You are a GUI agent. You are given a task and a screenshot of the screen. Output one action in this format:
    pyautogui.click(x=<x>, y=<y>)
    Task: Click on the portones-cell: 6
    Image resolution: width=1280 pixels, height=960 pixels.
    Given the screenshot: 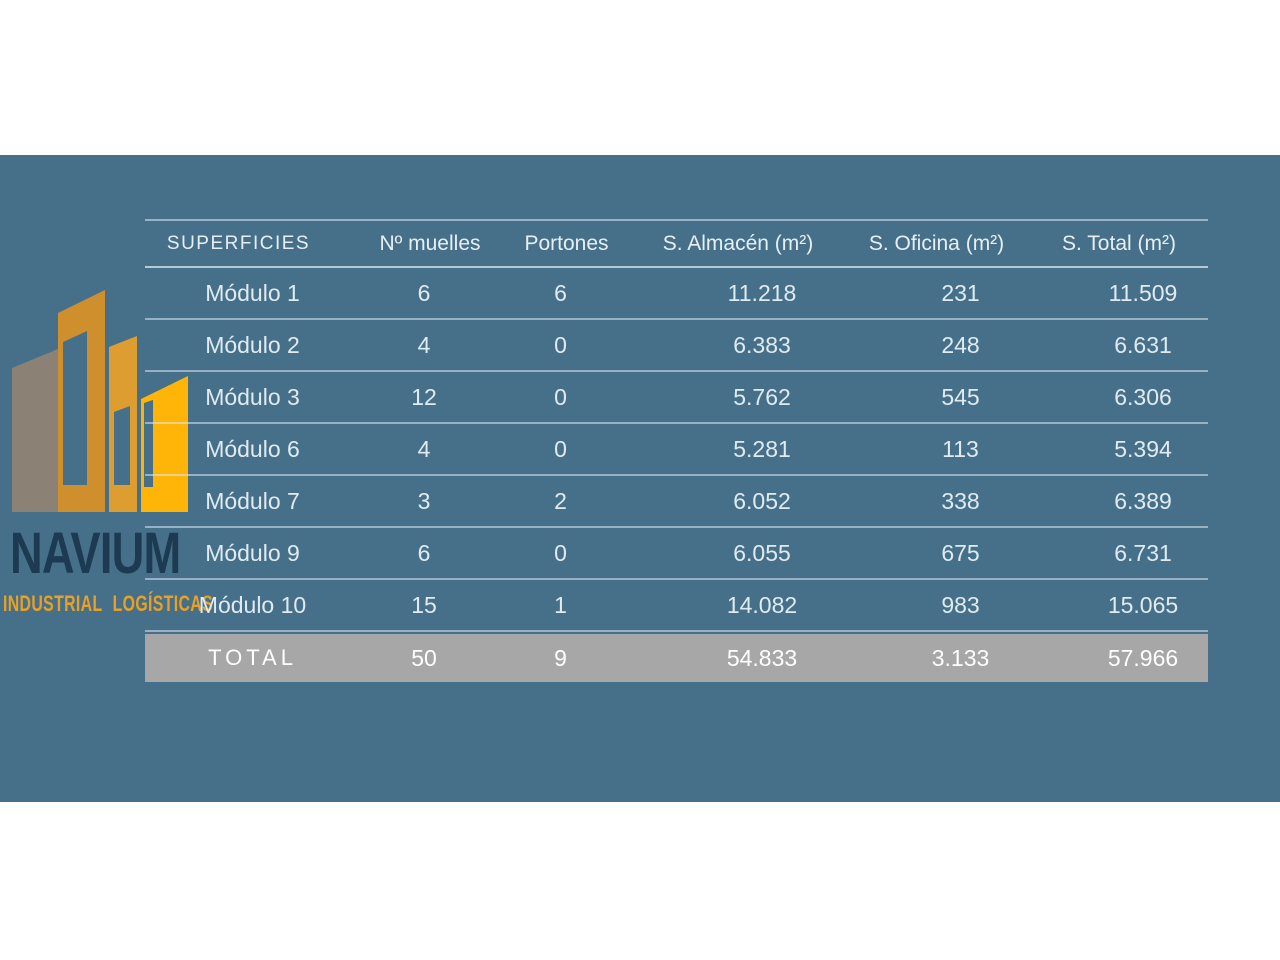 What is the action you would take?
    pyautogui.click(x=560, y=292)
    